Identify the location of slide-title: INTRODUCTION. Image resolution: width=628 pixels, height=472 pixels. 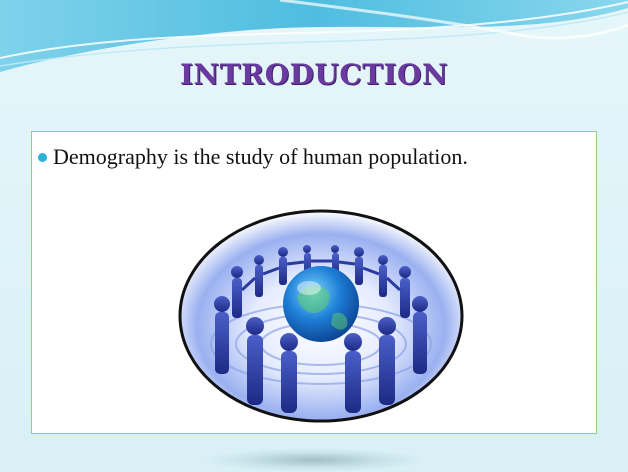
(314, 74).